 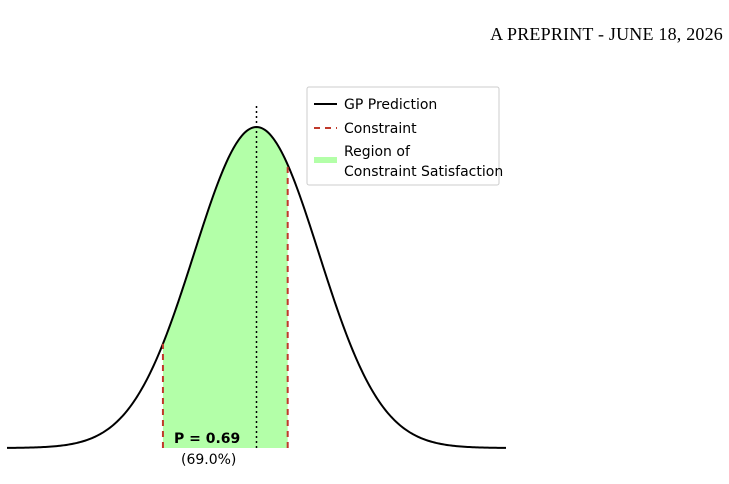 I want to click on percent-label: (69.0%), so click(x=208, y=460).